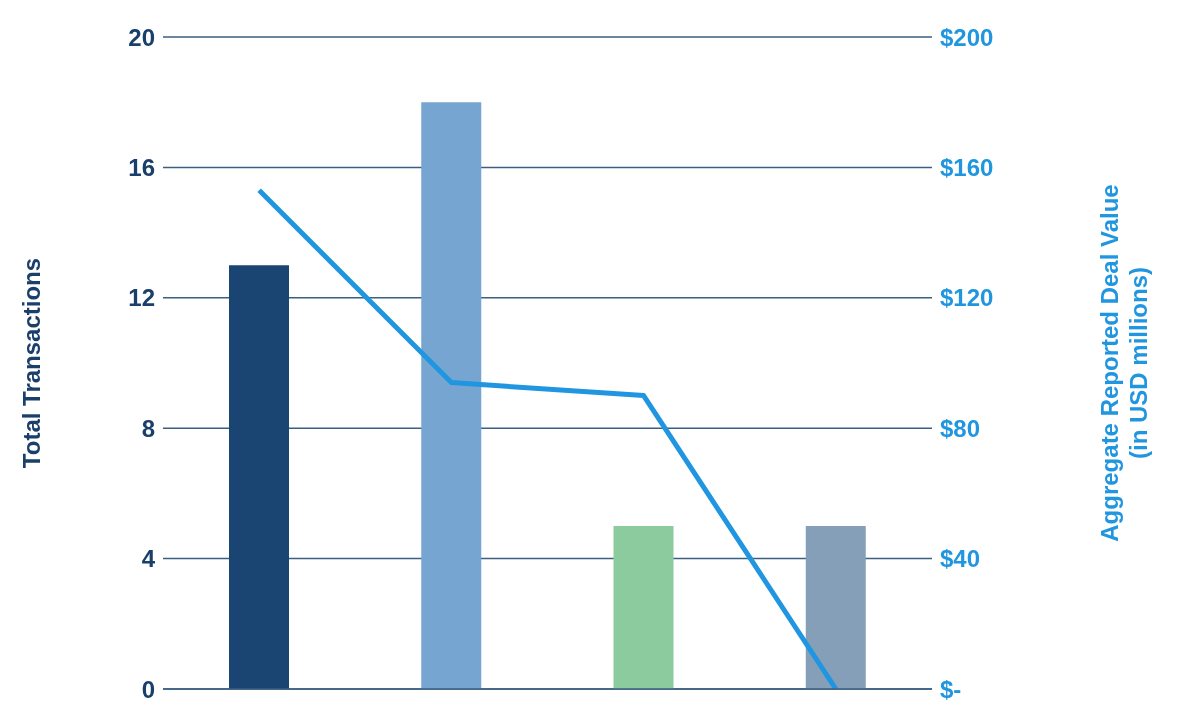  I want to click on y-tick-label: 0, so click(148, 689).